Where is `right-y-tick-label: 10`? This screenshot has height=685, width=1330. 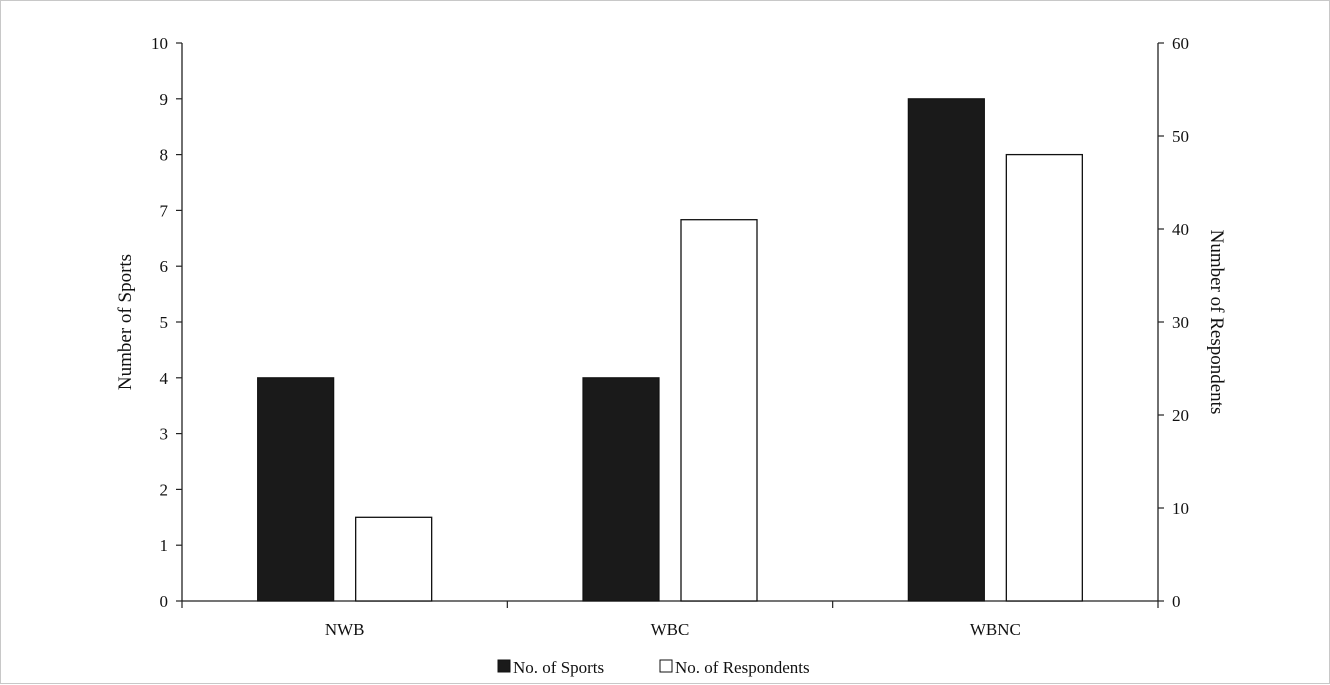
right-y-tick-label: 10 is located at coordinates (1180, 508).